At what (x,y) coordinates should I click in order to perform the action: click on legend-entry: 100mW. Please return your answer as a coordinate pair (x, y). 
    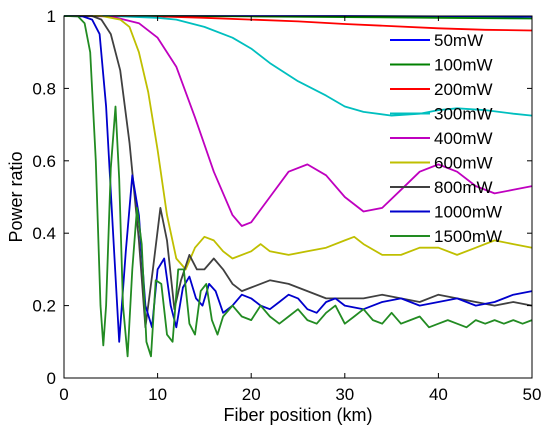
    Looking at the image, I should click on (463, 65).